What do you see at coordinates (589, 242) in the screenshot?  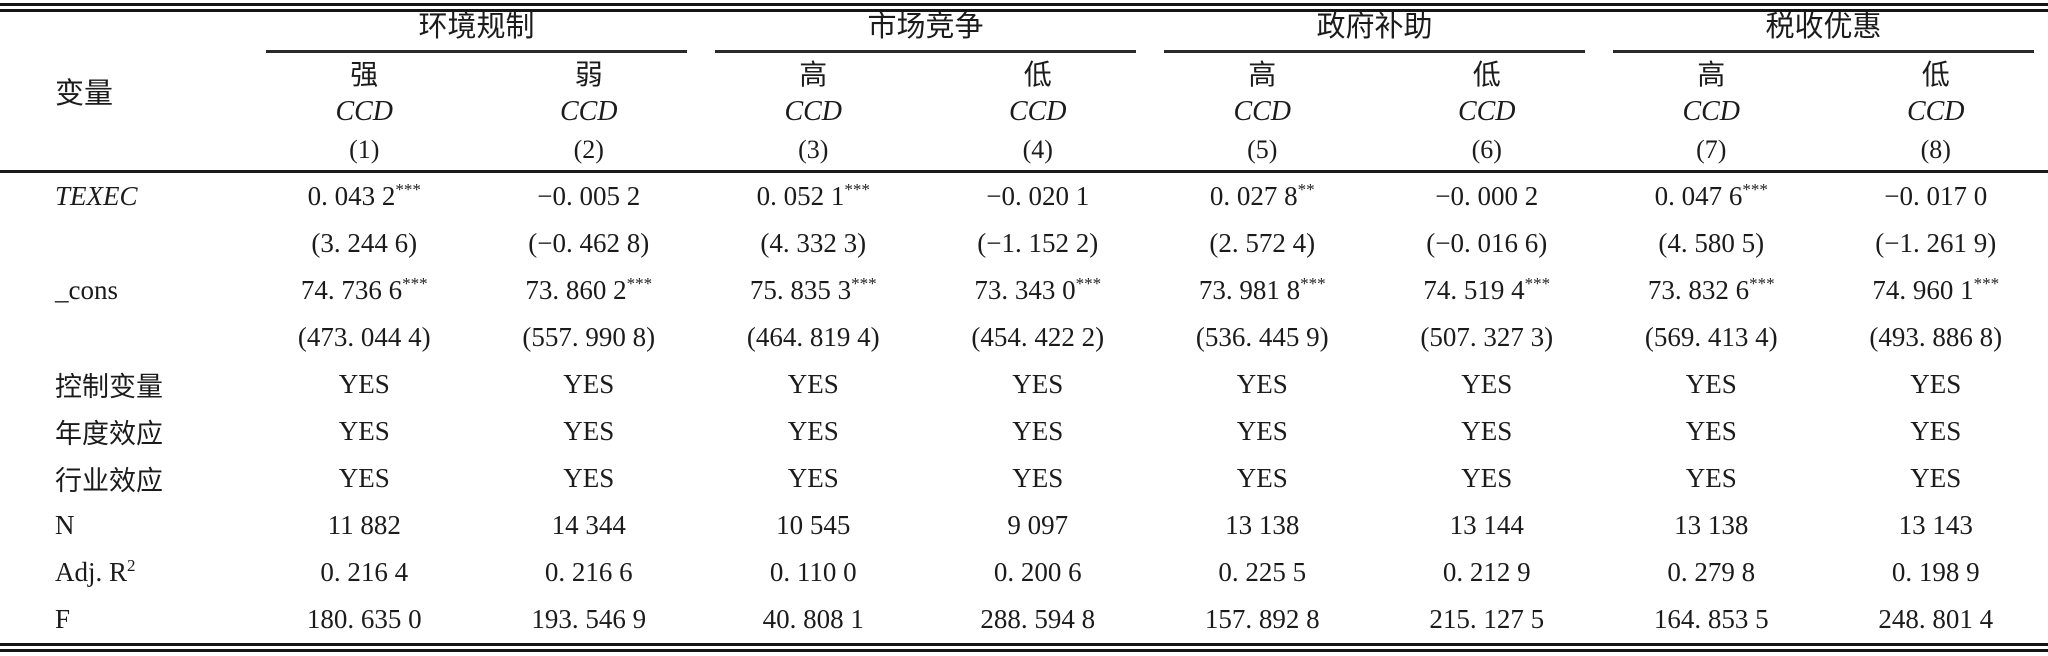 I see `table-cell: (−0. 462 8)` at bounding box center [589, 242].